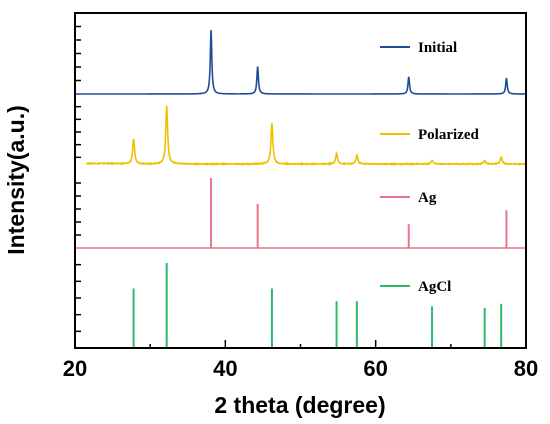 The height and width of the screenshot is (424, 550). What do you see at coordinates (437, 48) in the screenshot?
I see `legend-label-initial: Initial` at bounding box center [437, 48].